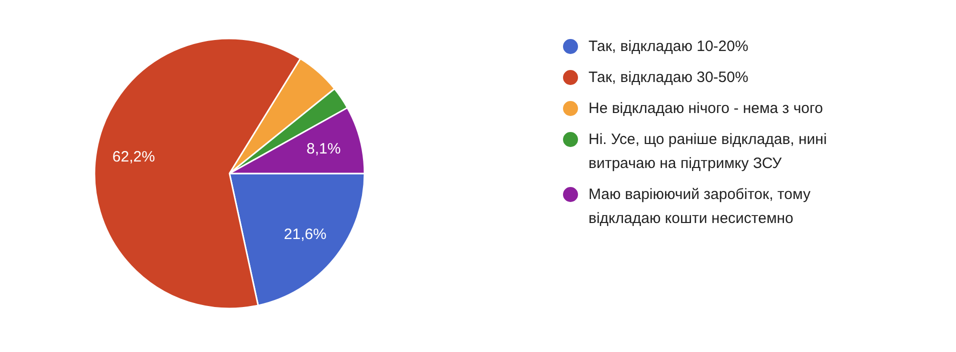  What do you see at coordinates (668, 77) in the screenshot?
I see `legend-label: Так, відкладаю 30-50%` at bounding box center [668, 77].